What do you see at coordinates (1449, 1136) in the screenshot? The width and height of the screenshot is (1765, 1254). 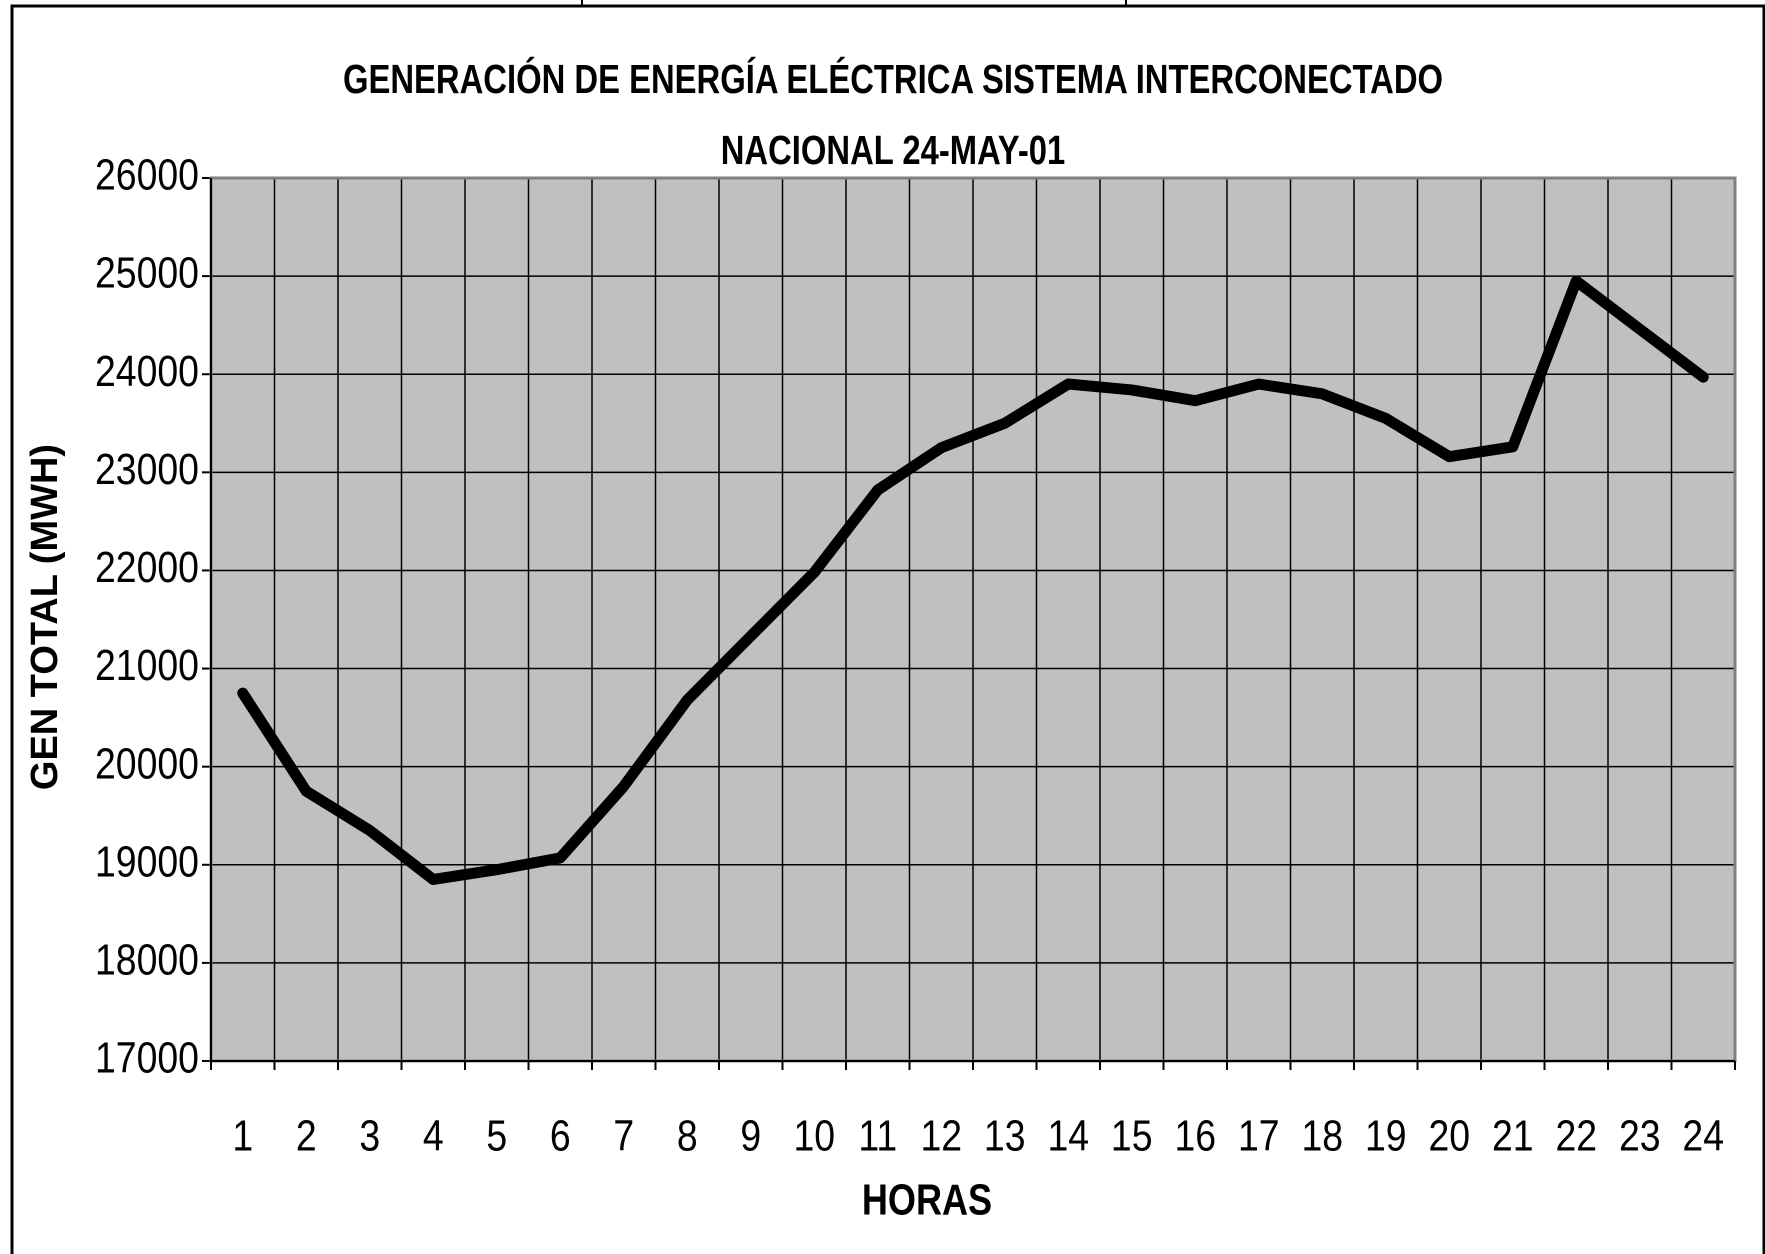 I see `x-tick-label: 20` at bounding box center [1449, 1136].